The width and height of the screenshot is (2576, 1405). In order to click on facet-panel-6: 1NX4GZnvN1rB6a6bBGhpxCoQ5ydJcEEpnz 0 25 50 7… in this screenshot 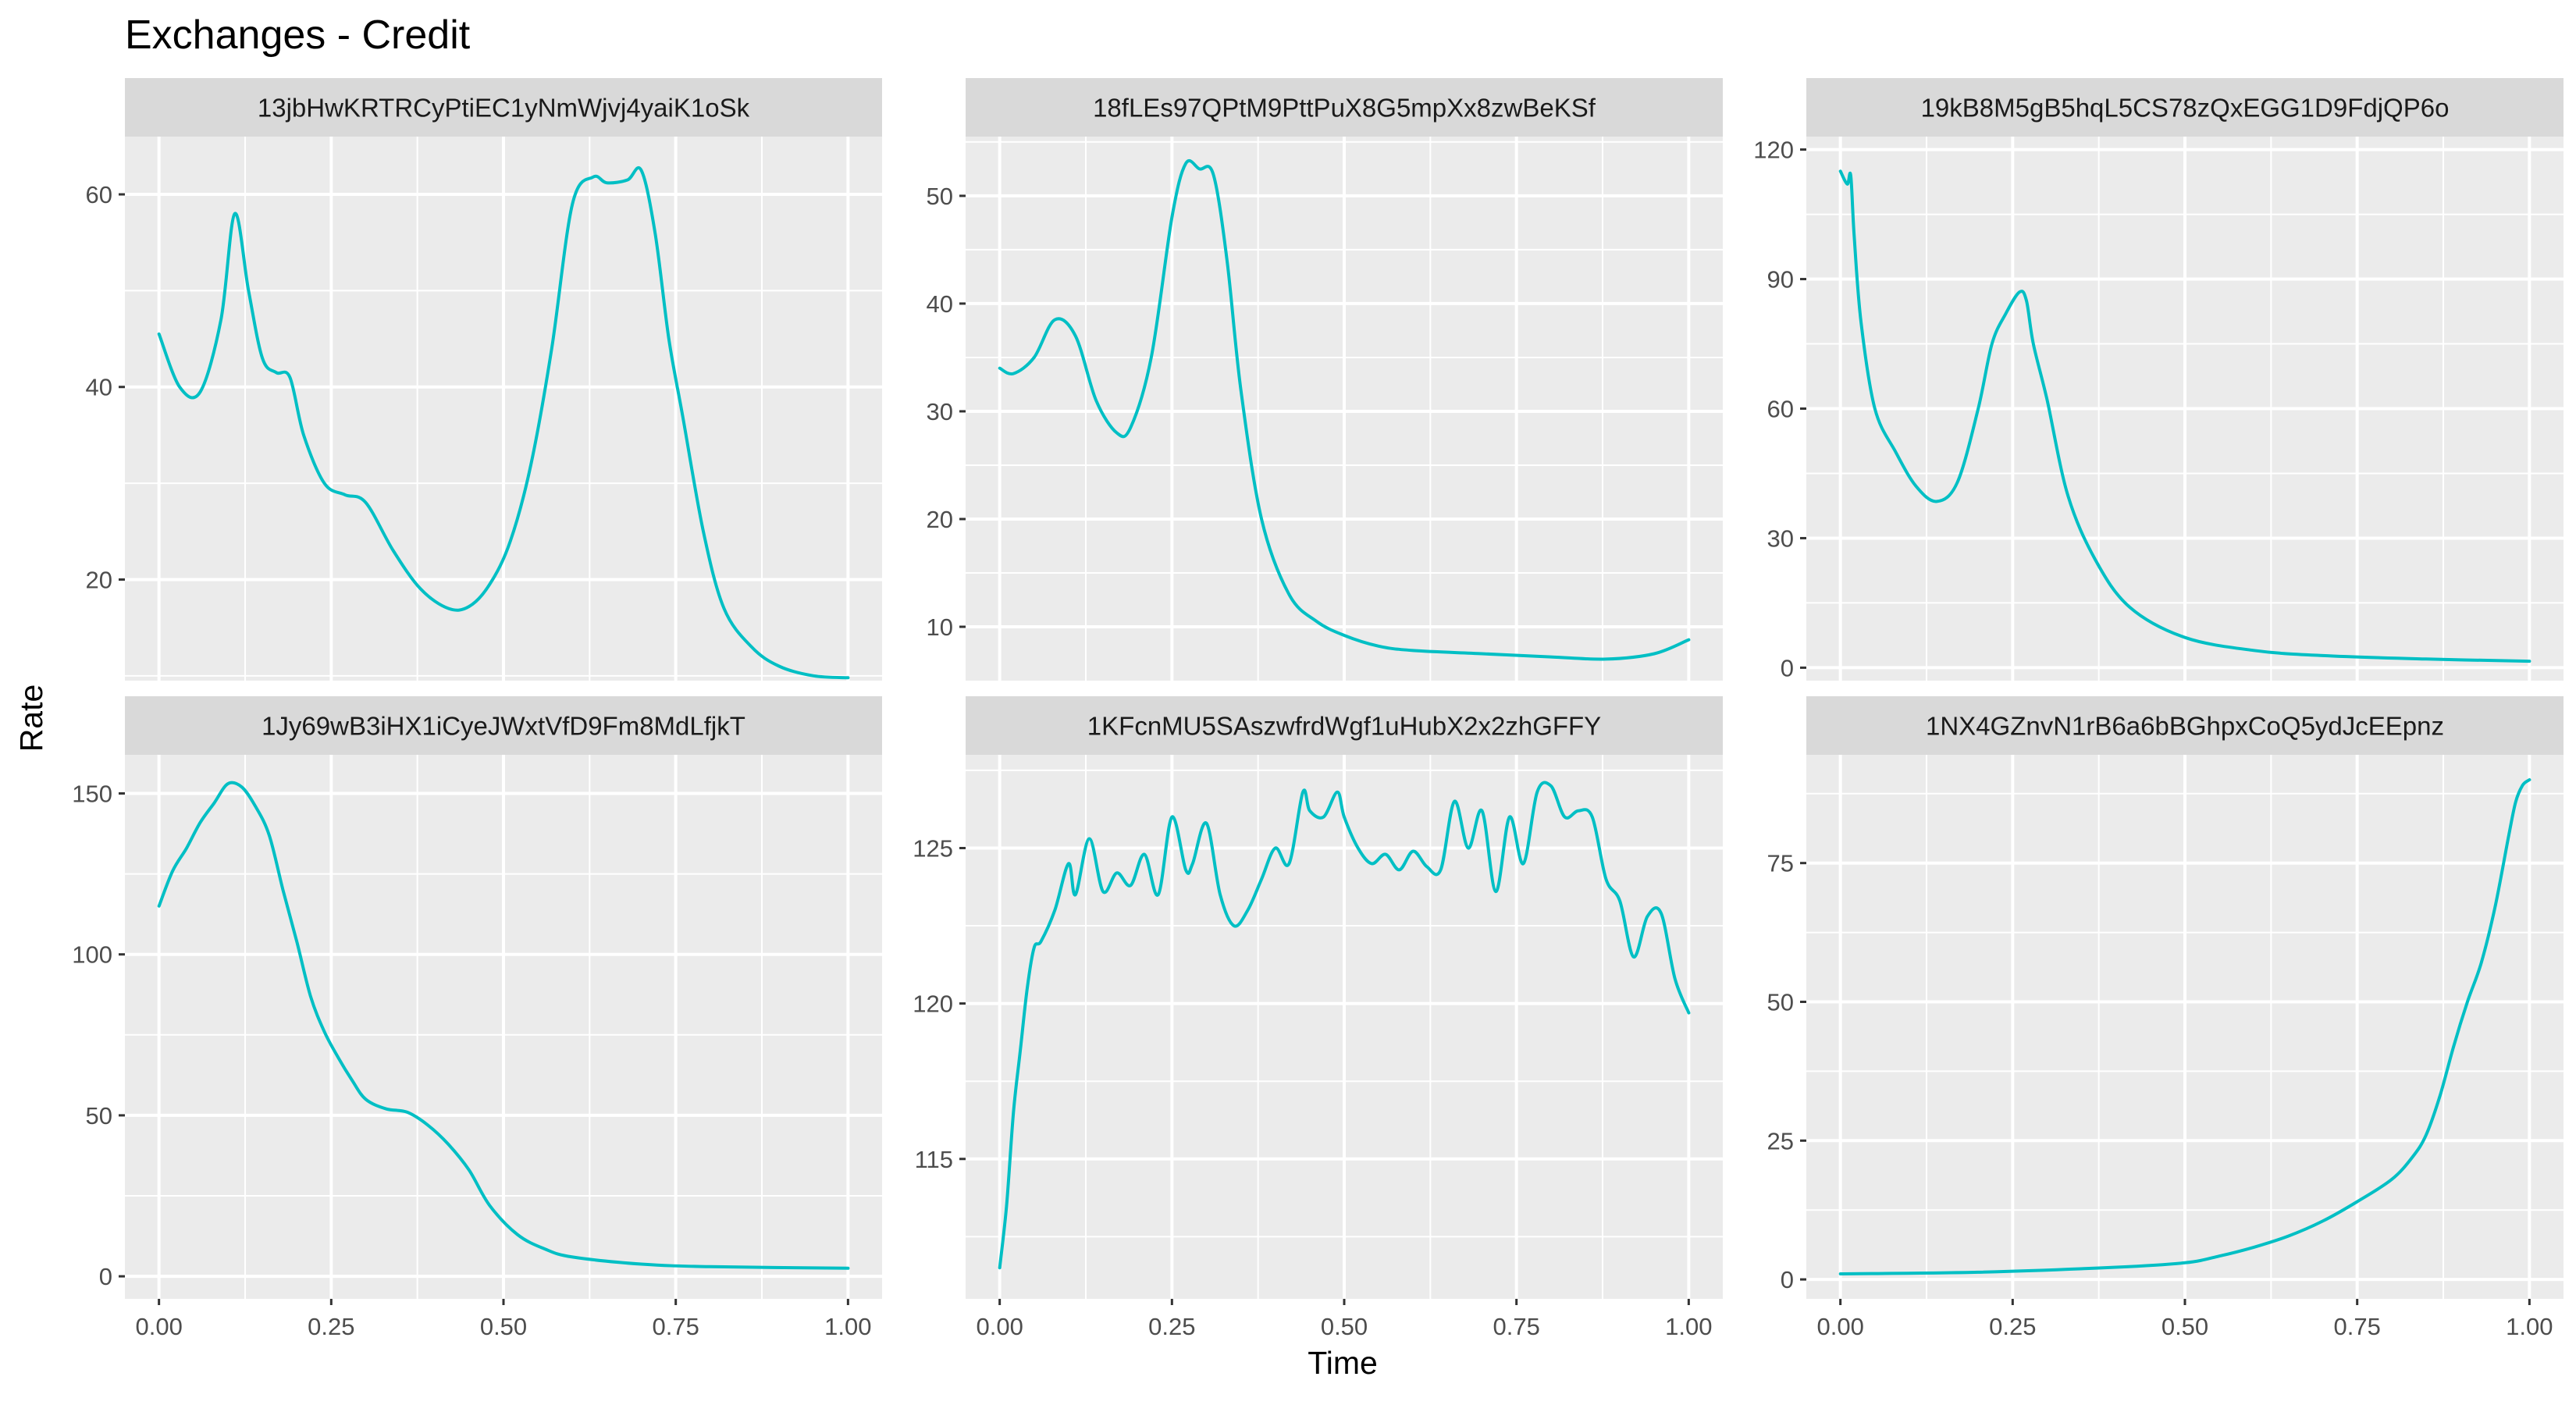, I will do `click(2165, 1018)`.